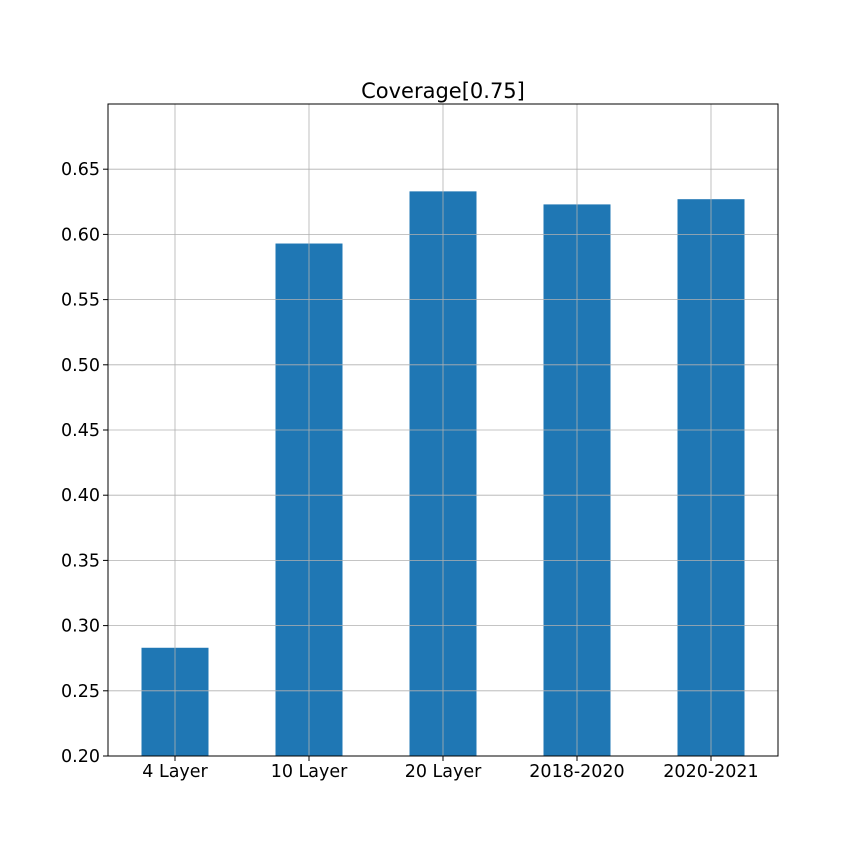  What do you see at coordinates (576, 772) in the screenshot?
I see `x-tick-label-3: 2018-2020` at bounding box center [576, 772].